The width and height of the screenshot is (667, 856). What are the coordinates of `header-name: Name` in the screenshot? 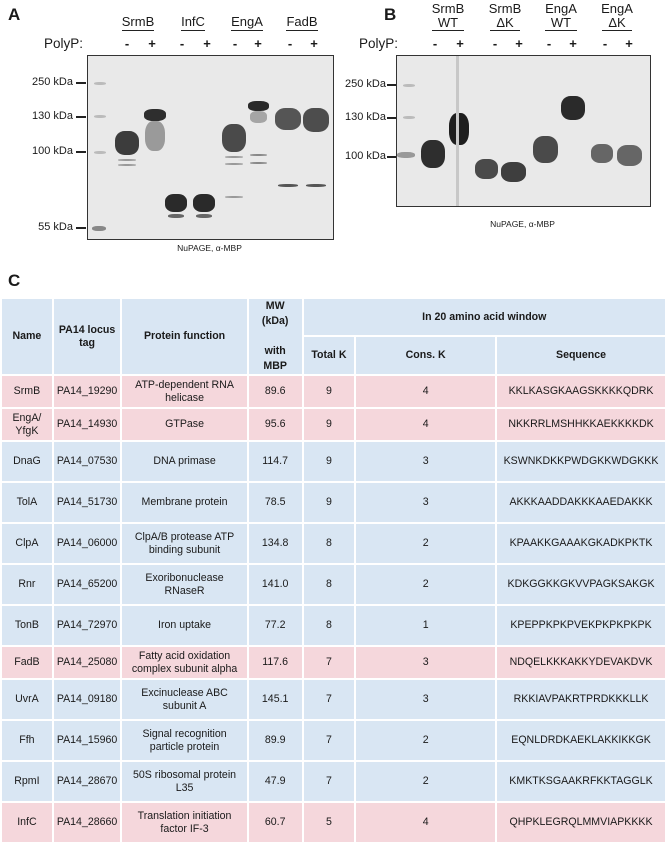 It's located at (27, 336).